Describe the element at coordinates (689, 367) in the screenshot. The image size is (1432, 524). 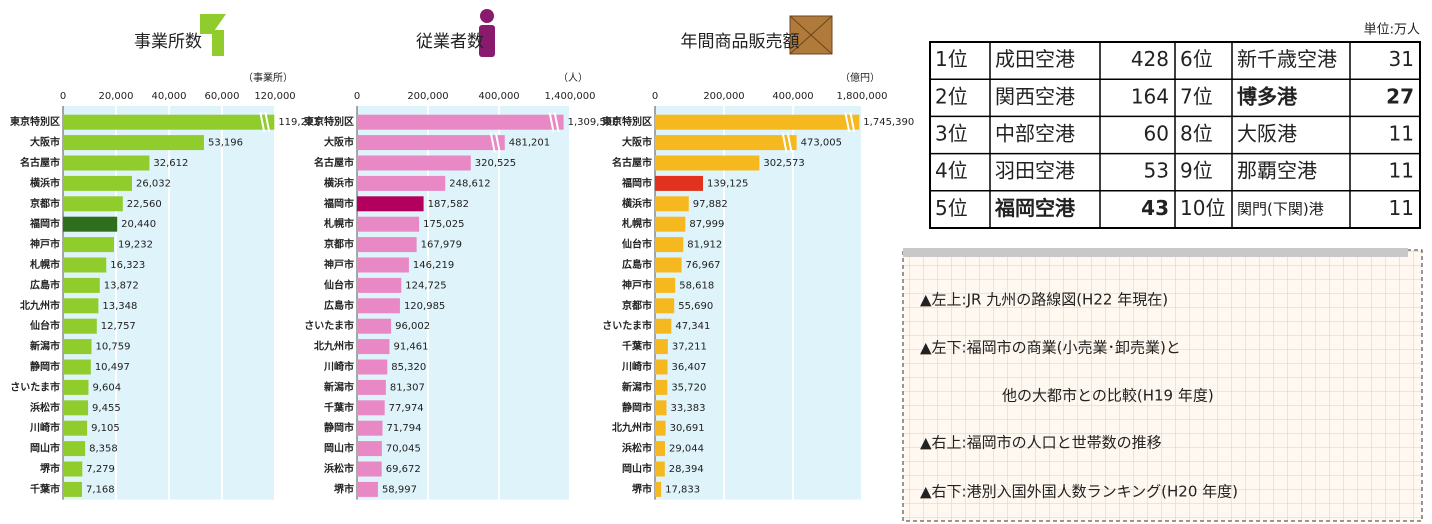
I see `value-label: 36,407` at that location.